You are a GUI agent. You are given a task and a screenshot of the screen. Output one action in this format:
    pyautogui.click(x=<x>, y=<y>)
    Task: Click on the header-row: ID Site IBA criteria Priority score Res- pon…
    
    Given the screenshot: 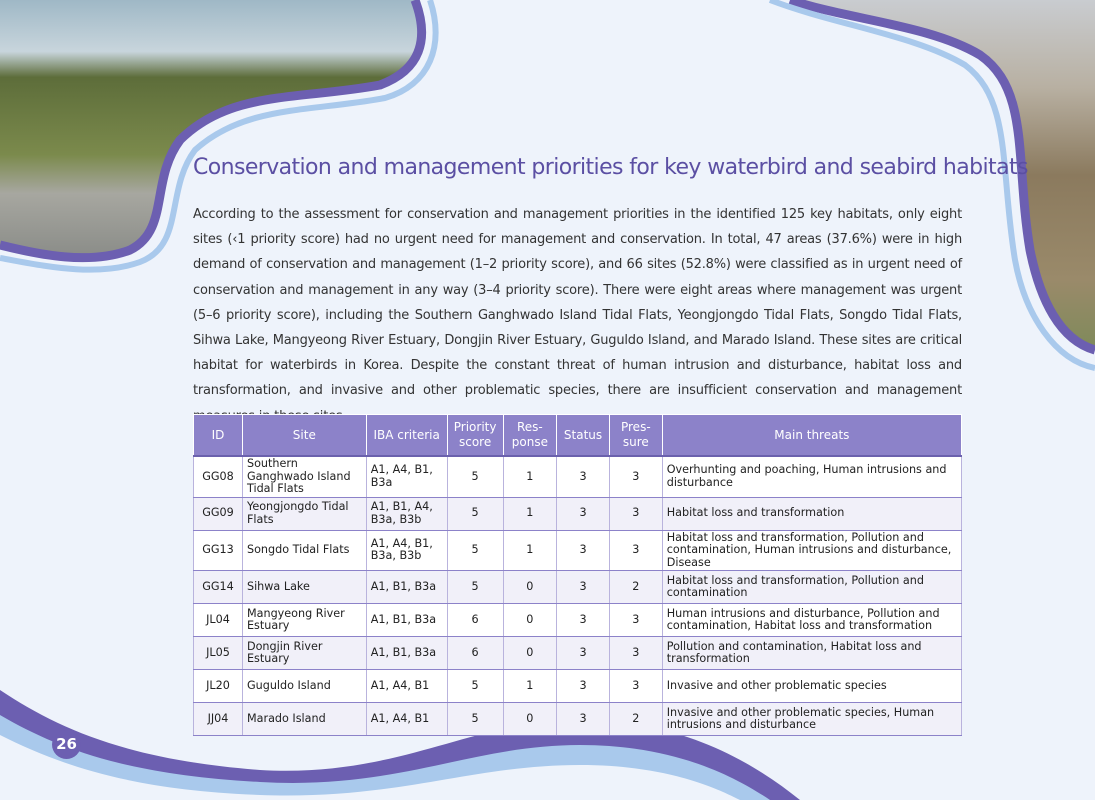 What is the action you would take?
    pyautogui.click(x=578, y=435)
    